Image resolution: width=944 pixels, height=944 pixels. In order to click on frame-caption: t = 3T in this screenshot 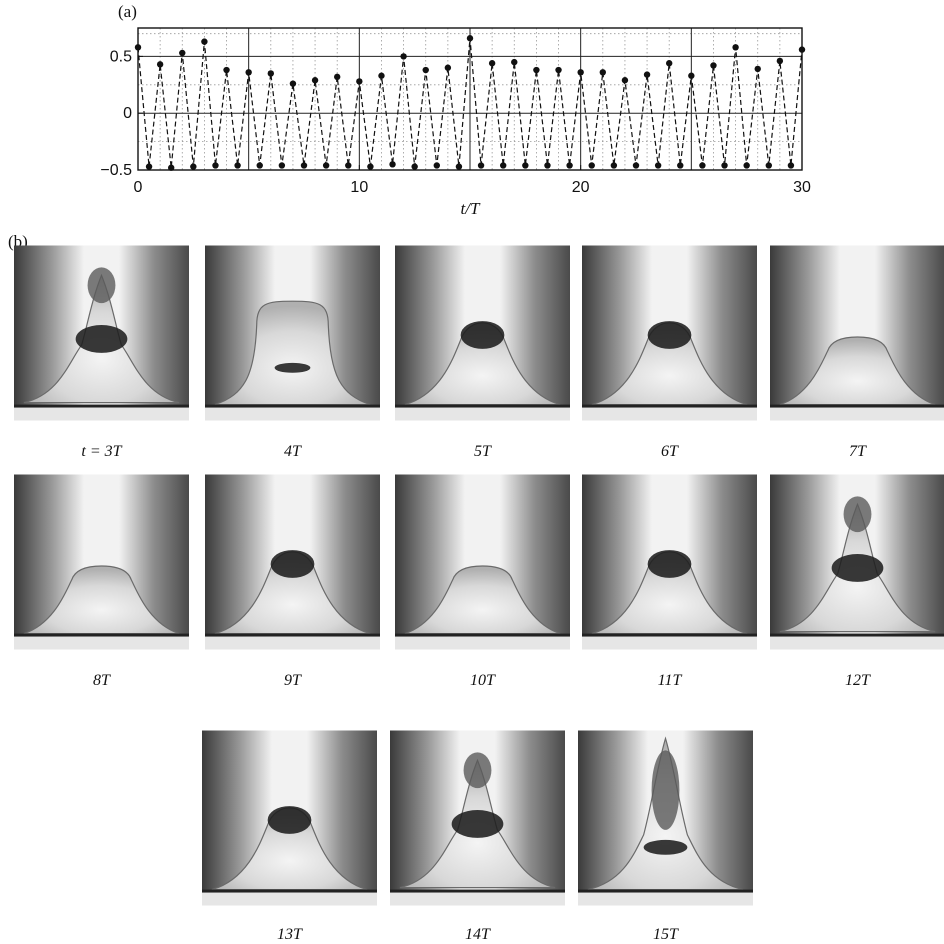, I will do `click(101, 451)`.